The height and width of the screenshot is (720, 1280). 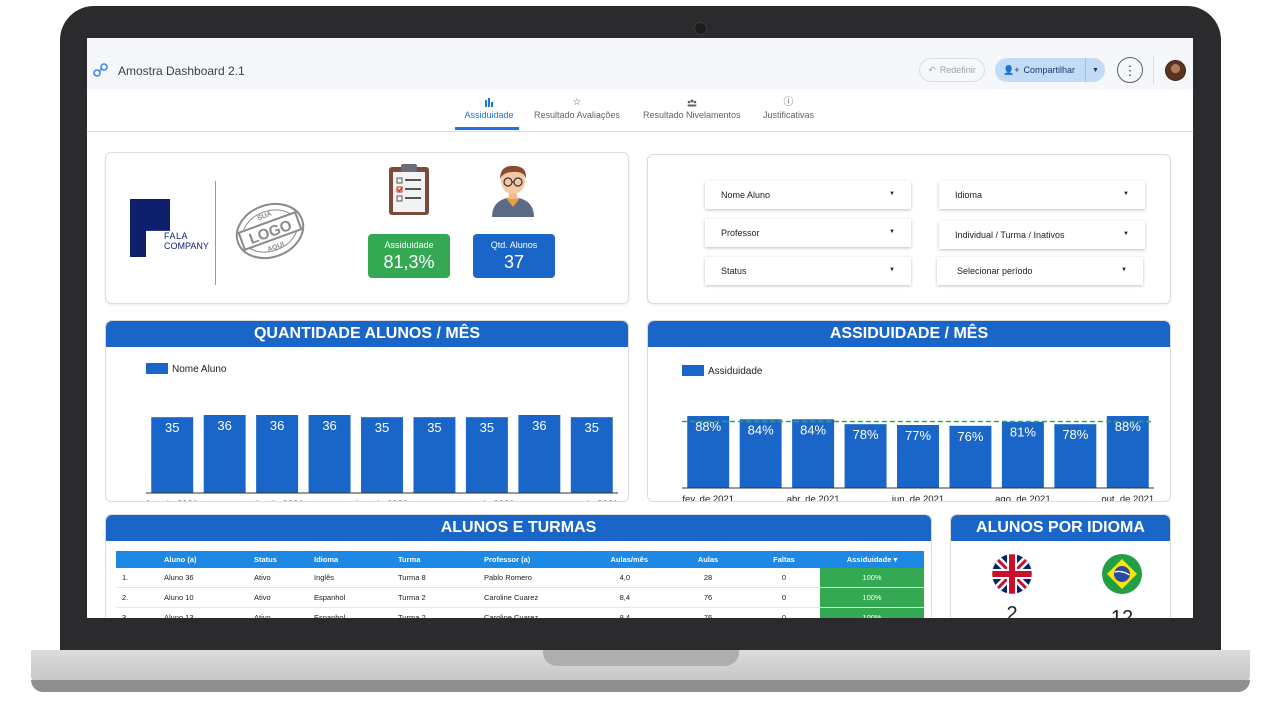 I want to click on bar-chart-icon, so click(x=489, y=102).